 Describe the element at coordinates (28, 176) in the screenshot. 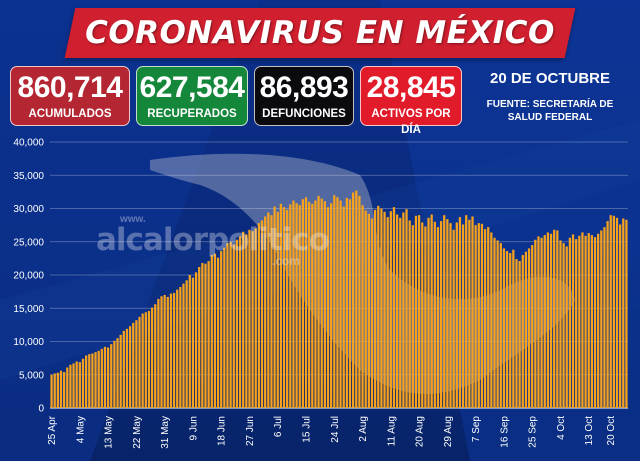

I see `y-tick-label: 35,000` at that location.